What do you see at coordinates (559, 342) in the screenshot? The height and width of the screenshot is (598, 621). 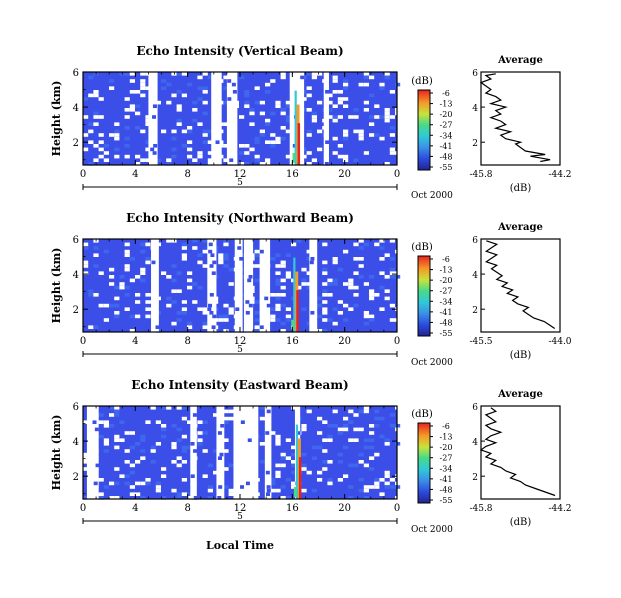 I see `average-x-tick-label: -44.0` at bounding box center [559, 342].